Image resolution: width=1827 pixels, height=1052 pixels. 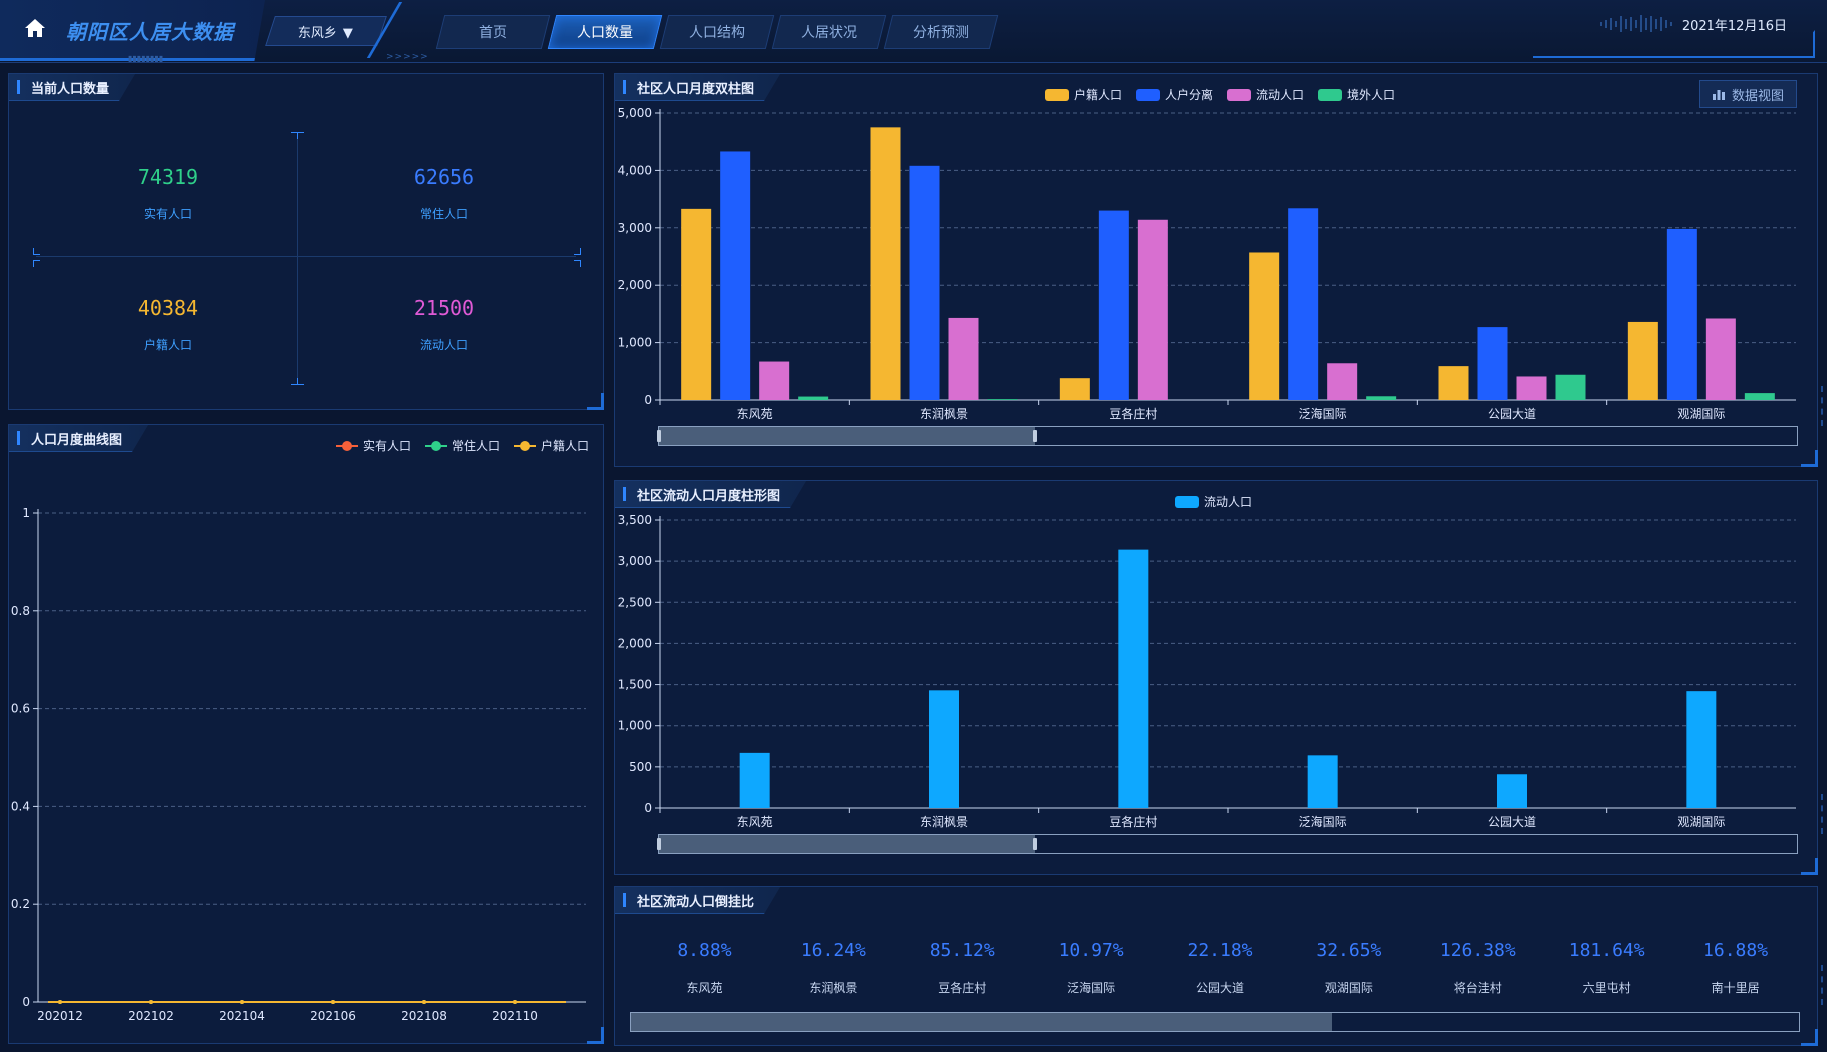 I want to click on data-view-button: 数据视图, so click(x=1747, y=94).